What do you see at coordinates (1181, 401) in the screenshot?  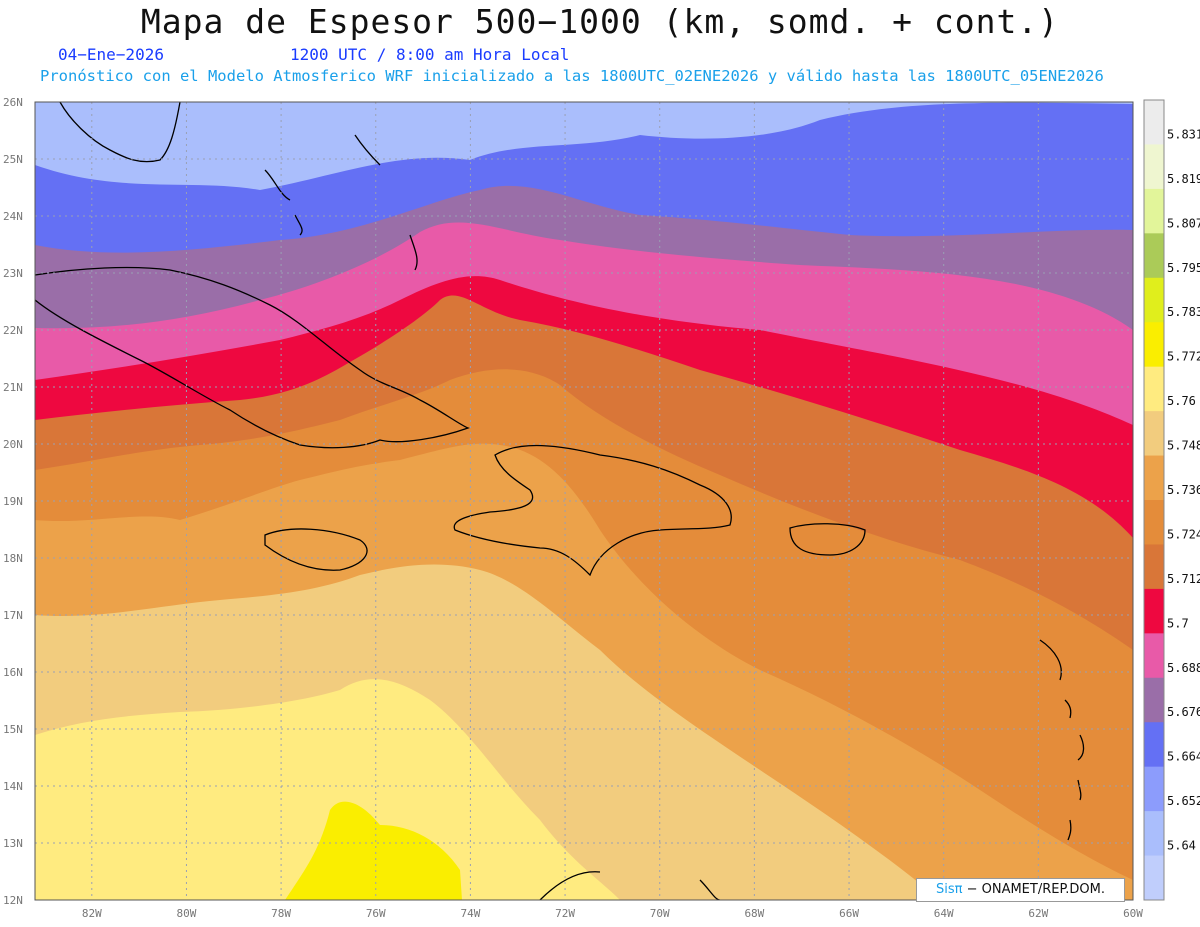 I see `colorbar-label: 5.76` at bounding box center [1181, 401].